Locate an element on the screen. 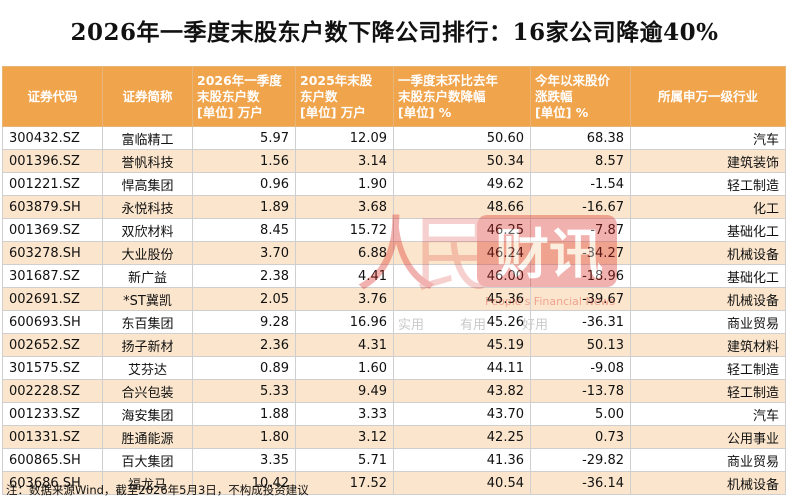 This screenshot has width=789, height=504. cell-2025-holders: 3.12 is located at coordinates (344, 437).